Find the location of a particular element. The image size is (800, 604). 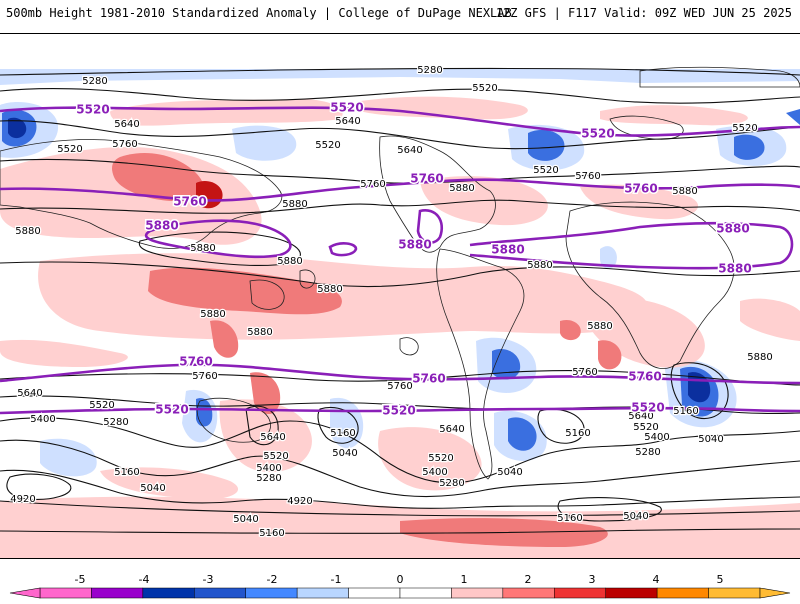

colorbar-tick-label: -4 is located at coordinates (144, 579).